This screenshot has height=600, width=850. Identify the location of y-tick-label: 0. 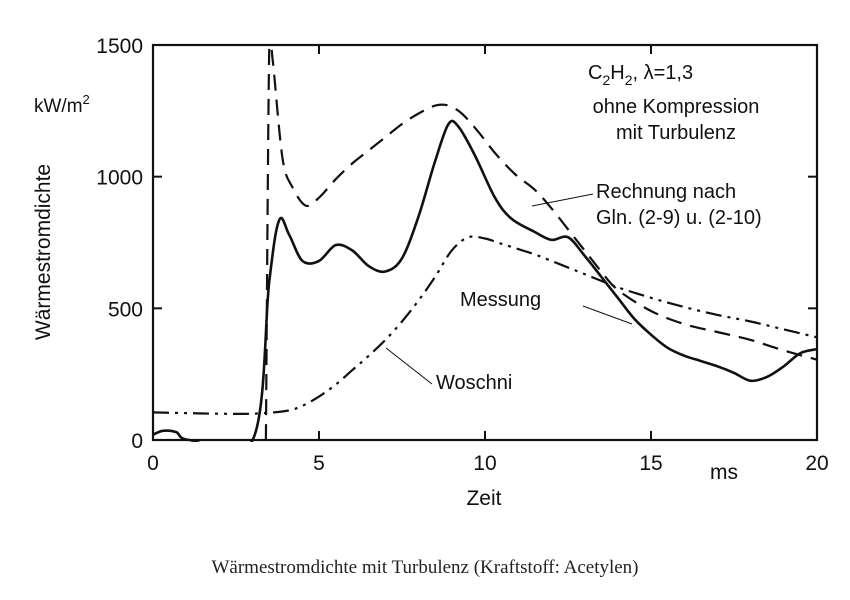
(137, 441).